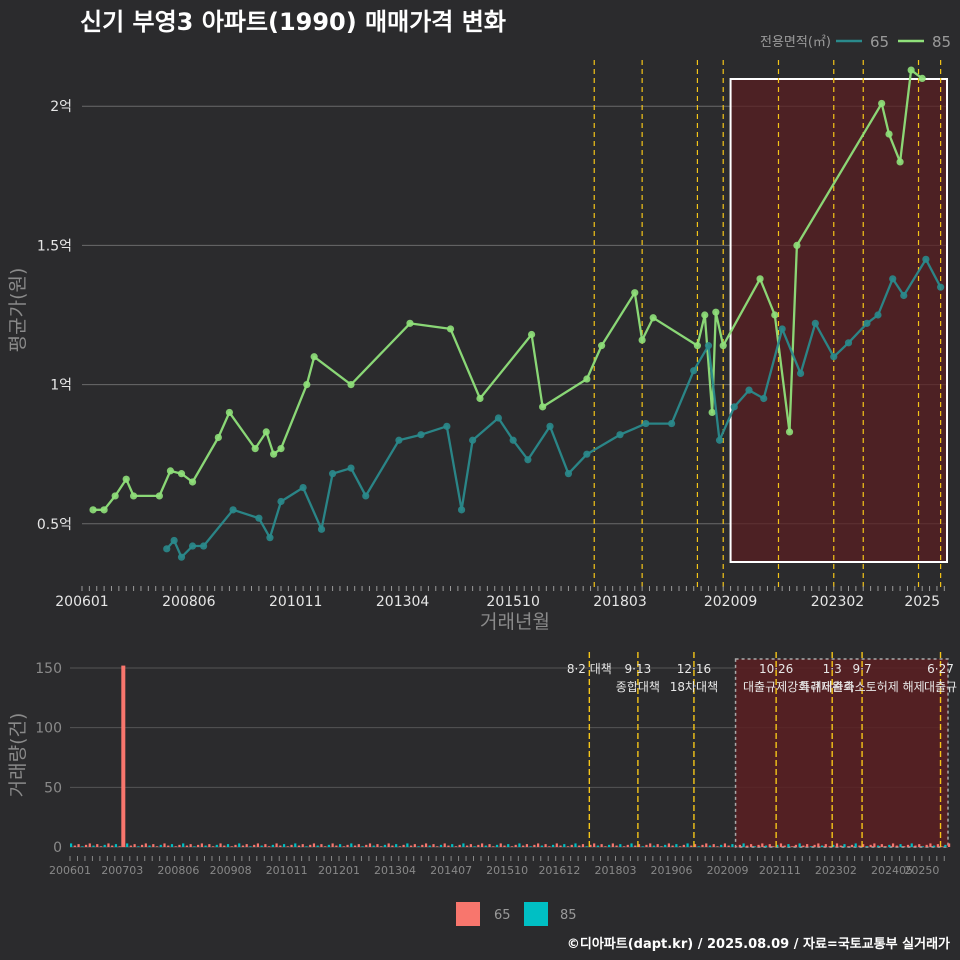 The image size is (960, 960). Describe the element at coordinates (940, 669) in the screenshot. I see `policy-label-top: 6·27` at that location.